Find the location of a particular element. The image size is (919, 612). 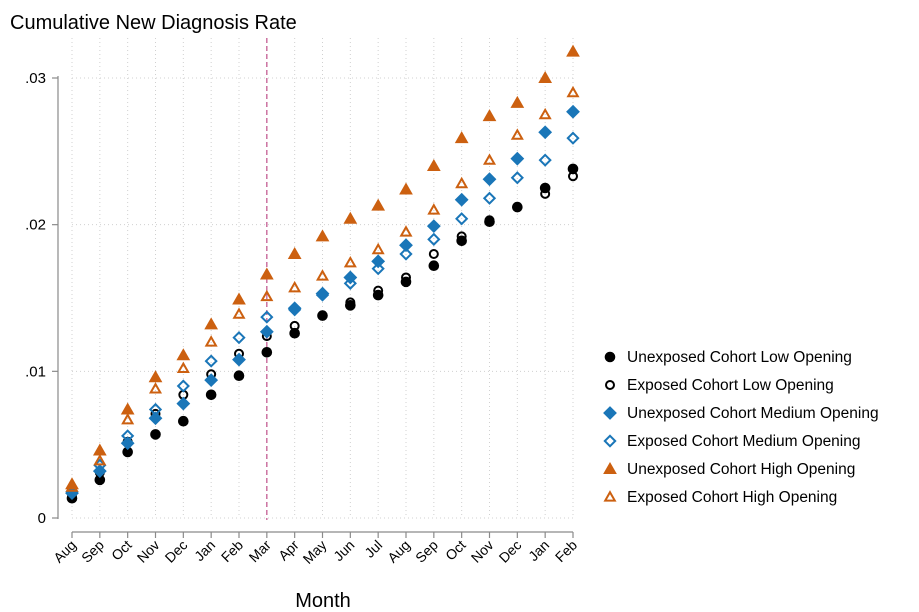

x-axis-title: Month is located at coordinates (323, 601).